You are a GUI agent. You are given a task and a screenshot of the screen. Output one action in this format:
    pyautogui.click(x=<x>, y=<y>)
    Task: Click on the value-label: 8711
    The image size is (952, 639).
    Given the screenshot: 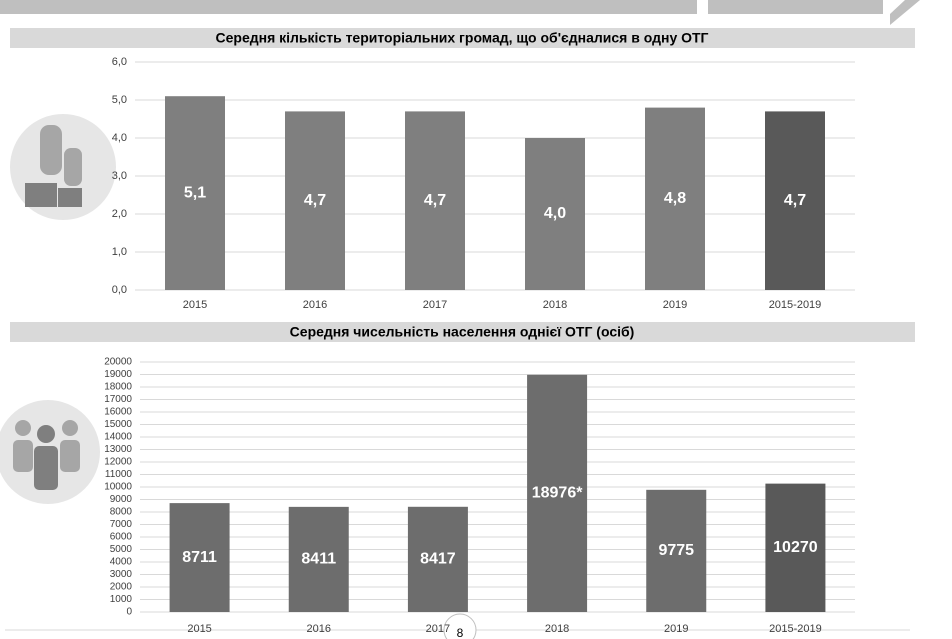 What is the action you would take?
    pyautogui.click(x=199, y=557)
    